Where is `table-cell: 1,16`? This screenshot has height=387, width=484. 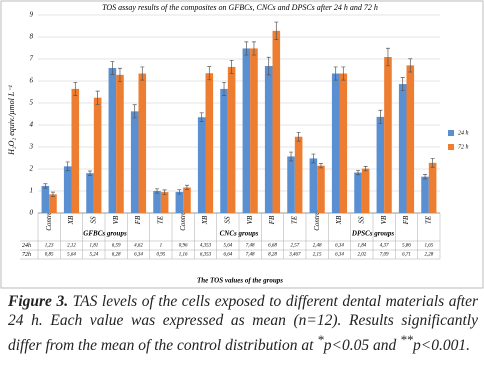
table-cell: 1,16 is located at coordinates (183, 255).